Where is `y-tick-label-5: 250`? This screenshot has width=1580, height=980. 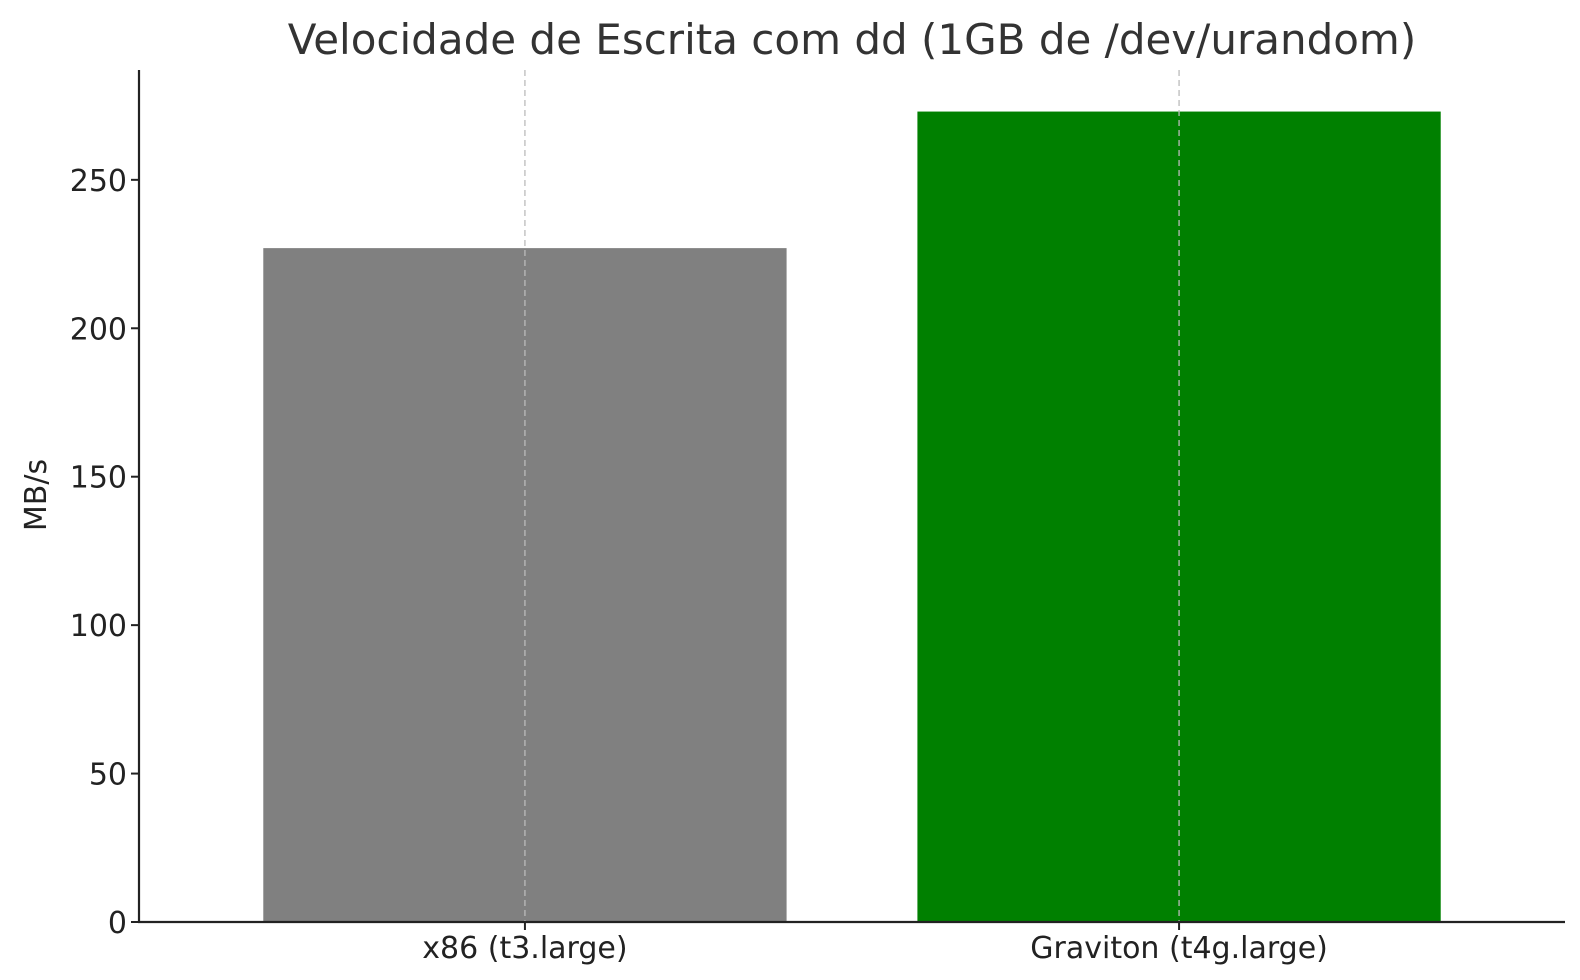 y-tick-label-5: 250 is located at coordinates (98, 181).